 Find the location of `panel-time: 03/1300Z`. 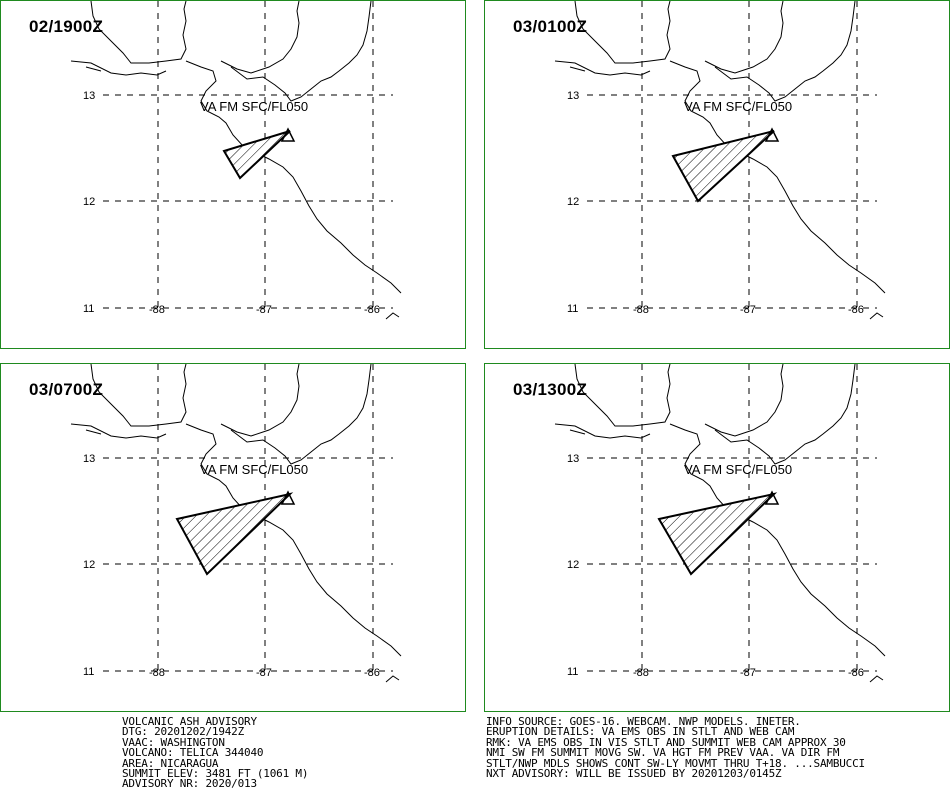

panel-time: 03/1300Z is located at coordinates (550, 389).